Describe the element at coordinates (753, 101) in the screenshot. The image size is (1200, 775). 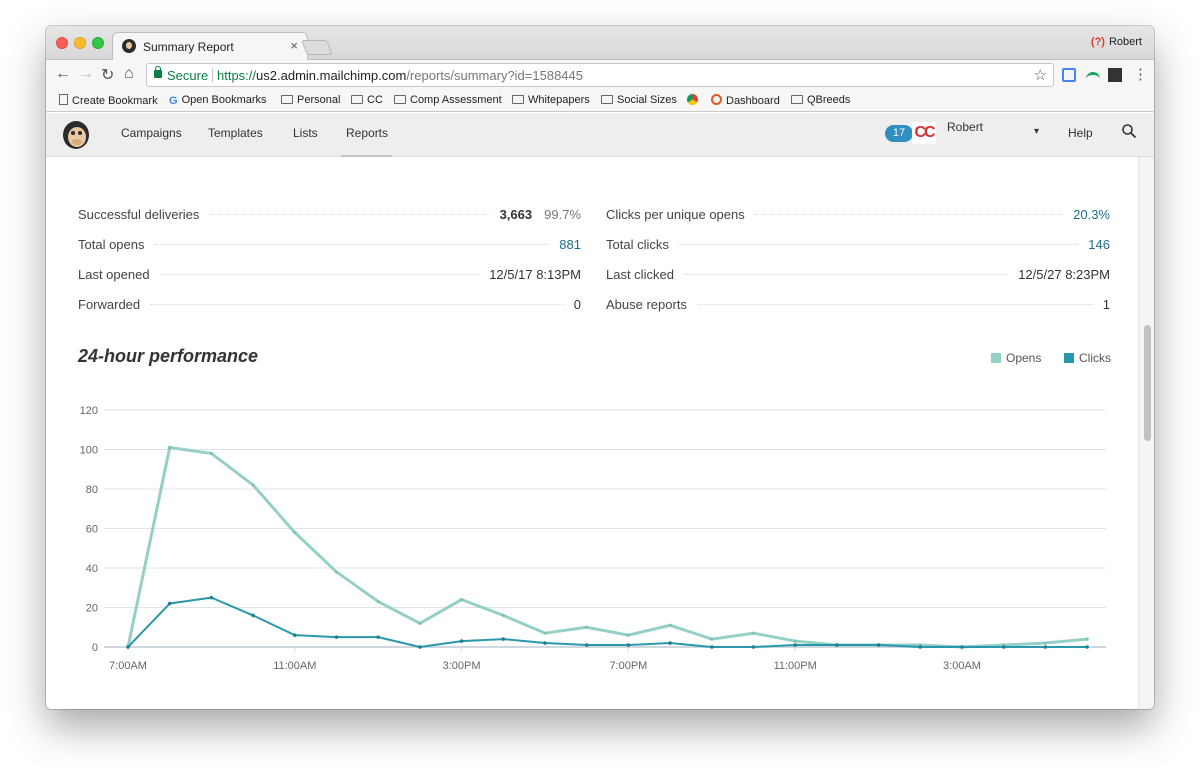
I see `bookmark-label: Dashboard` at that location.